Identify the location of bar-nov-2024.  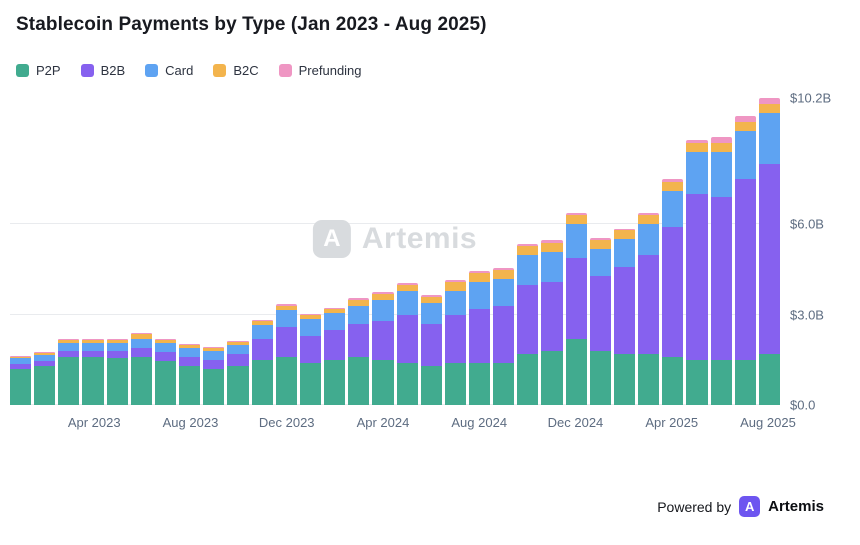
(552, 251).